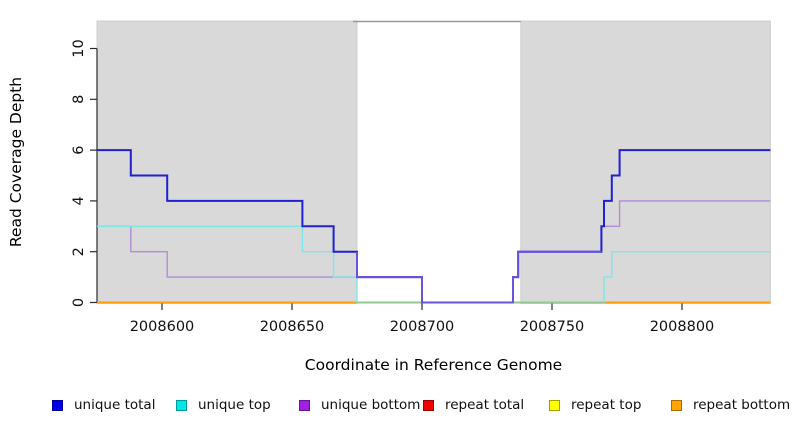 The width and height of the screenshot is (792, 432). Describe the element at coordinates (79, 149) in the screenshot. I see `y-tick-label: 6` at that location.